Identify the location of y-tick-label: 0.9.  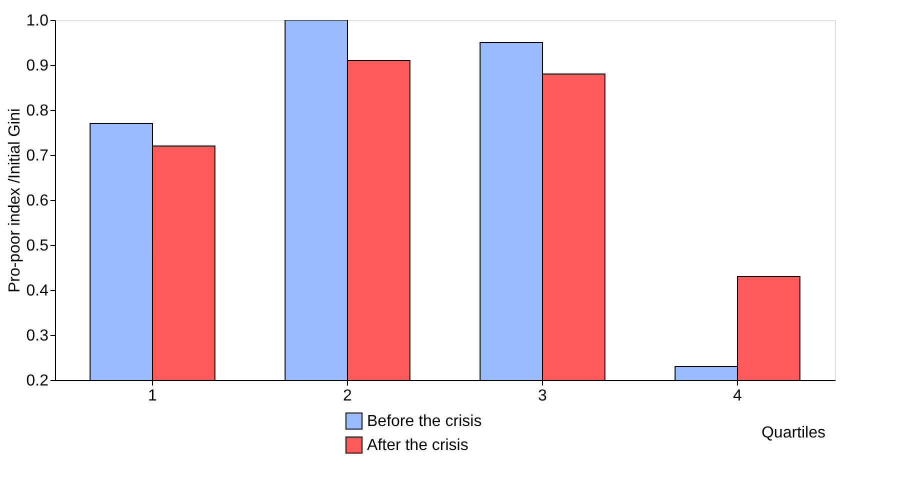
(37, 66).